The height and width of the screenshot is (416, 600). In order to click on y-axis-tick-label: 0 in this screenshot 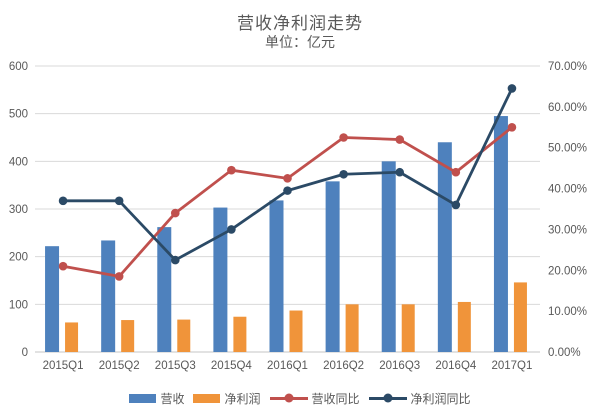, I will do `click(25, 353)`.